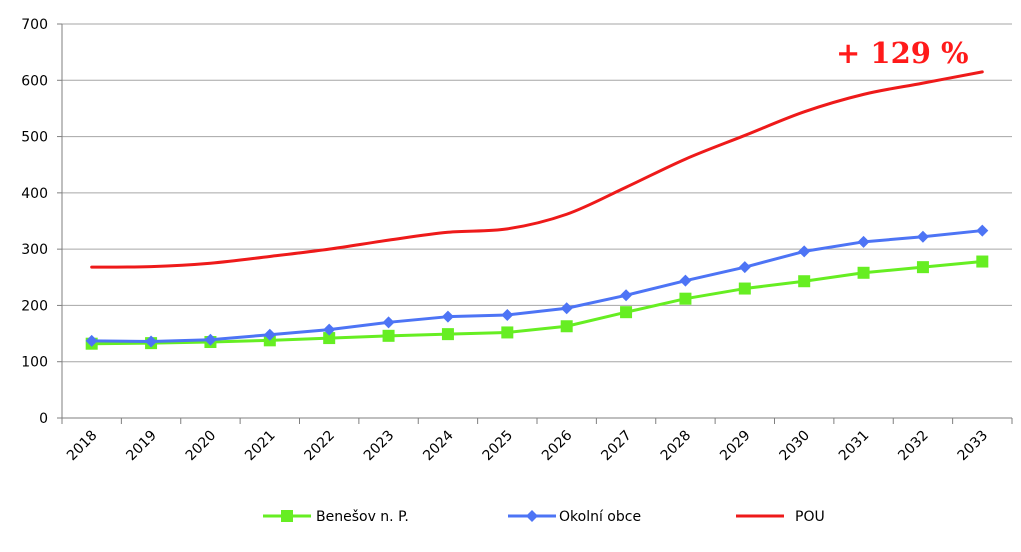 Image resolution: width=1021 pixels, height=552 pixels. I want to click on legend-item-2: POU, so click(780, 517).